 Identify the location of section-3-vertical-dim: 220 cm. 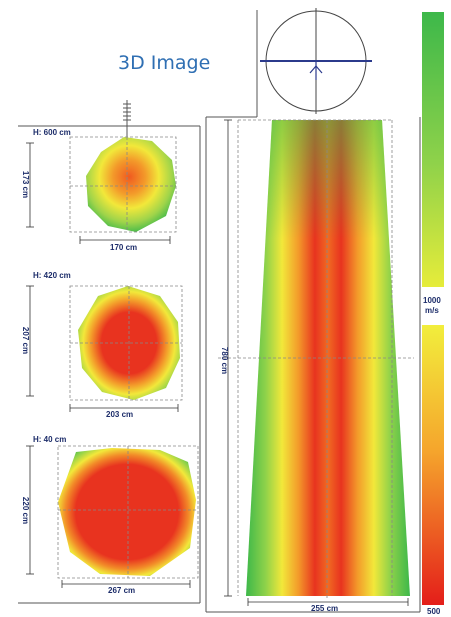
(26, 510).